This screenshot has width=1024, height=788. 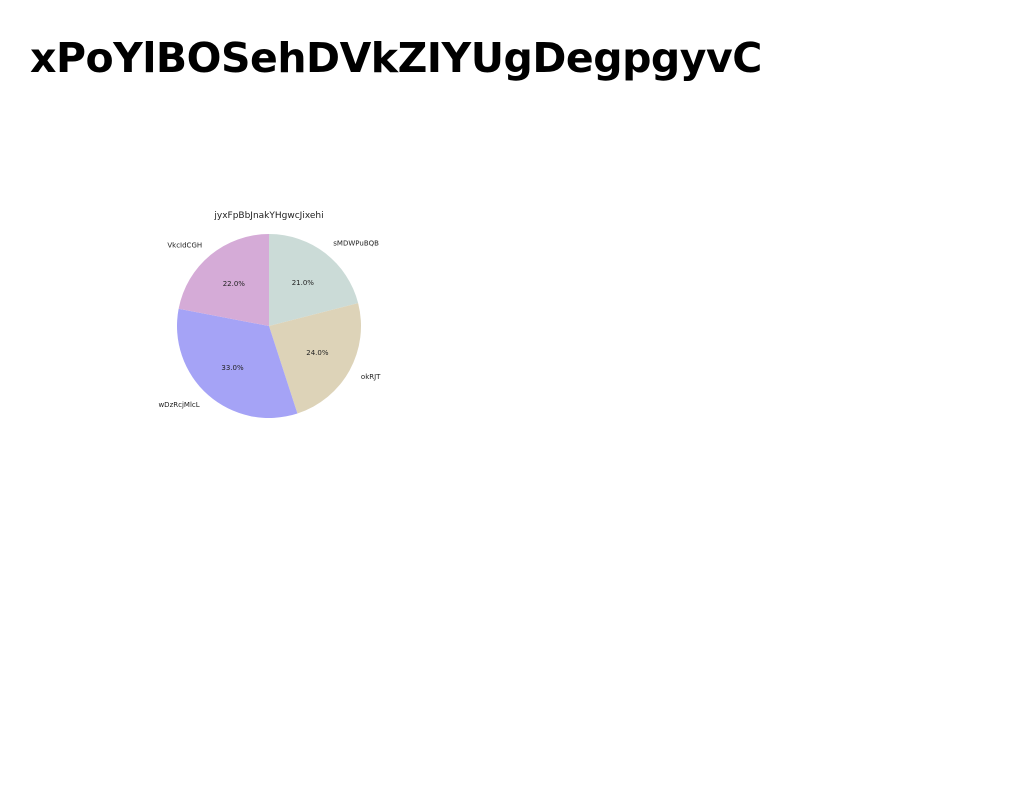 I want to click on pct-label-VkcIdCGH: 22.0%, so click(x=234, y=284).